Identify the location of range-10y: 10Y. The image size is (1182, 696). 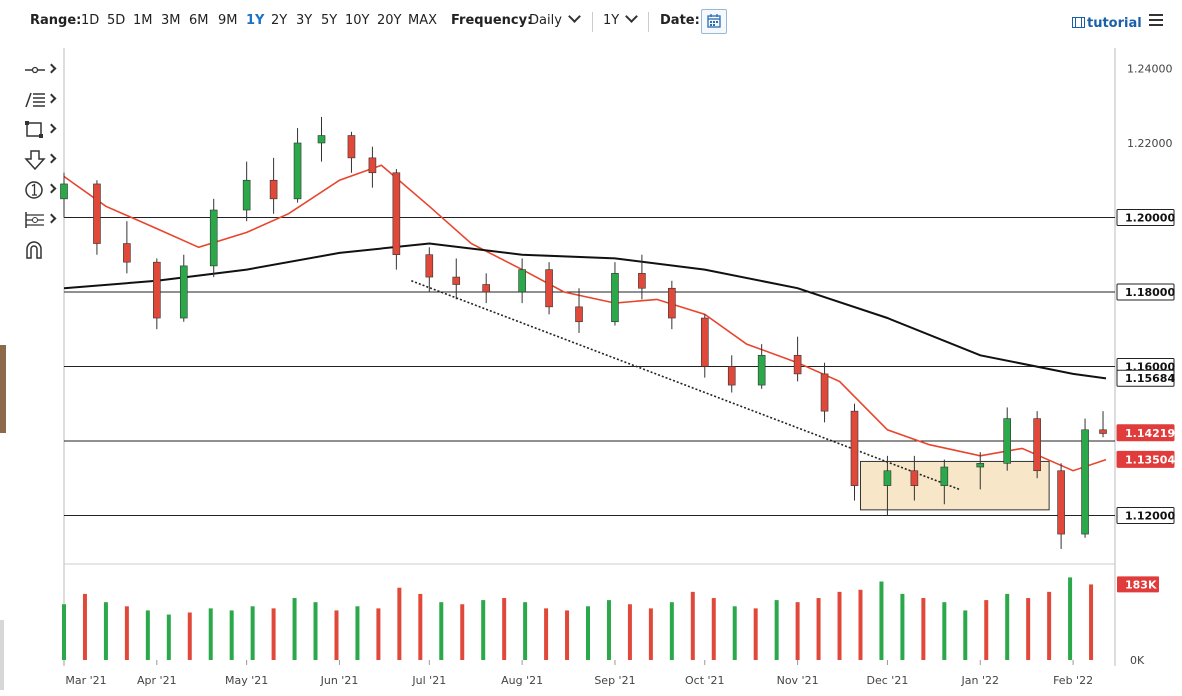
(357, 20).